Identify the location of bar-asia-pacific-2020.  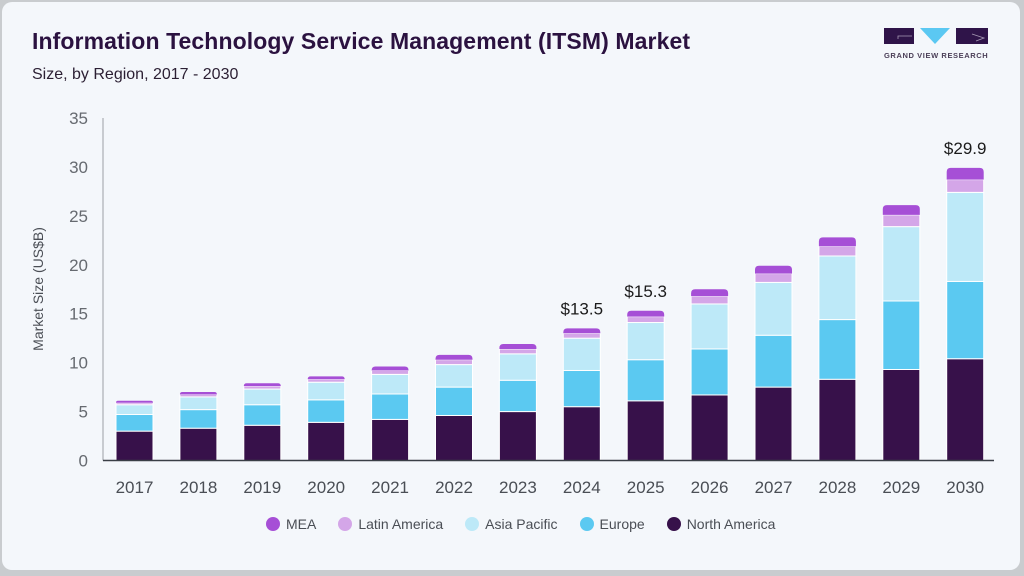
(326, 391).